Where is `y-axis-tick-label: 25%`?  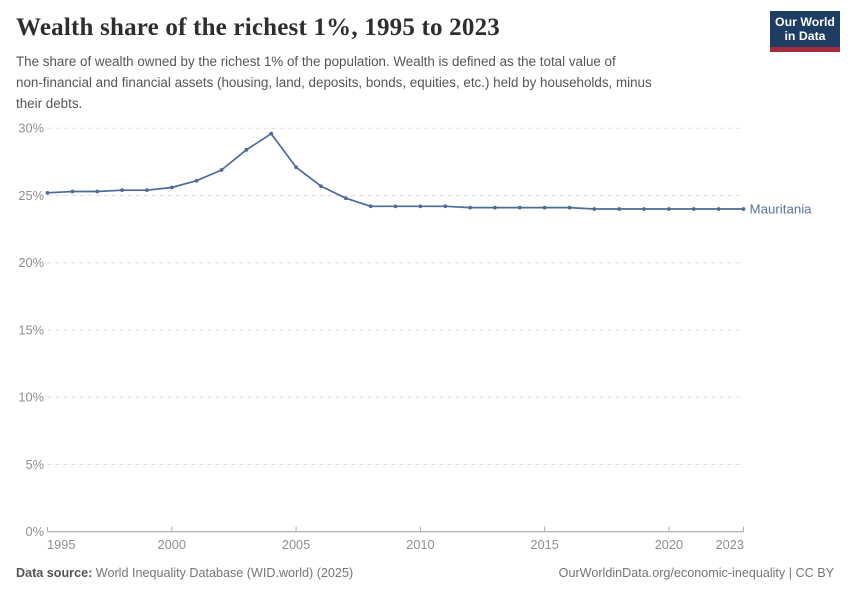 y-axis-tick-label: 25% is located at coordinates (31, 195).